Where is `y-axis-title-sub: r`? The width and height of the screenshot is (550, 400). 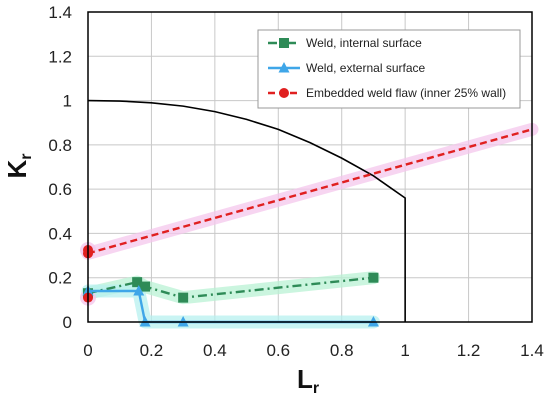
y-axis-title-sub: r is located at coordinates (26, 156).